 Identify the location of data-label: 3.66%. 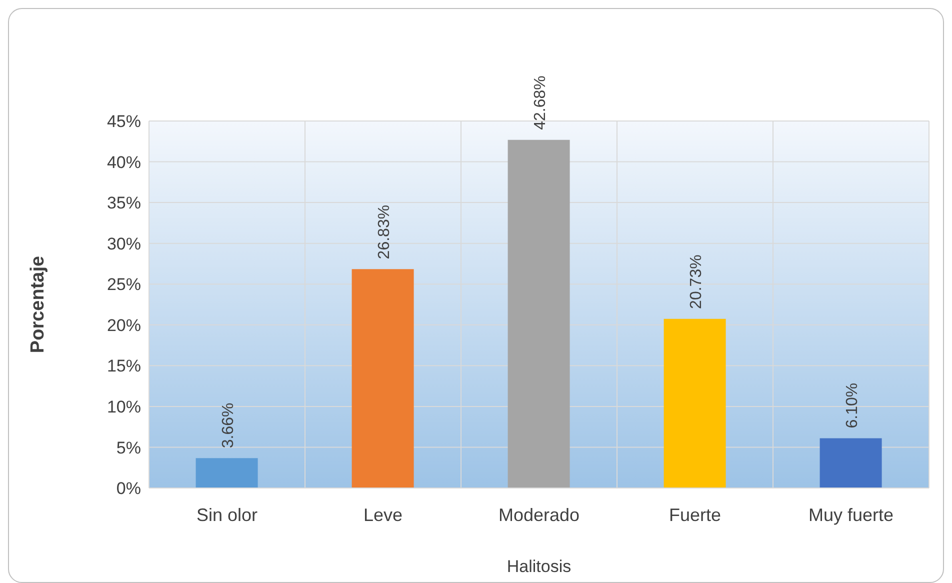
(228, 425).